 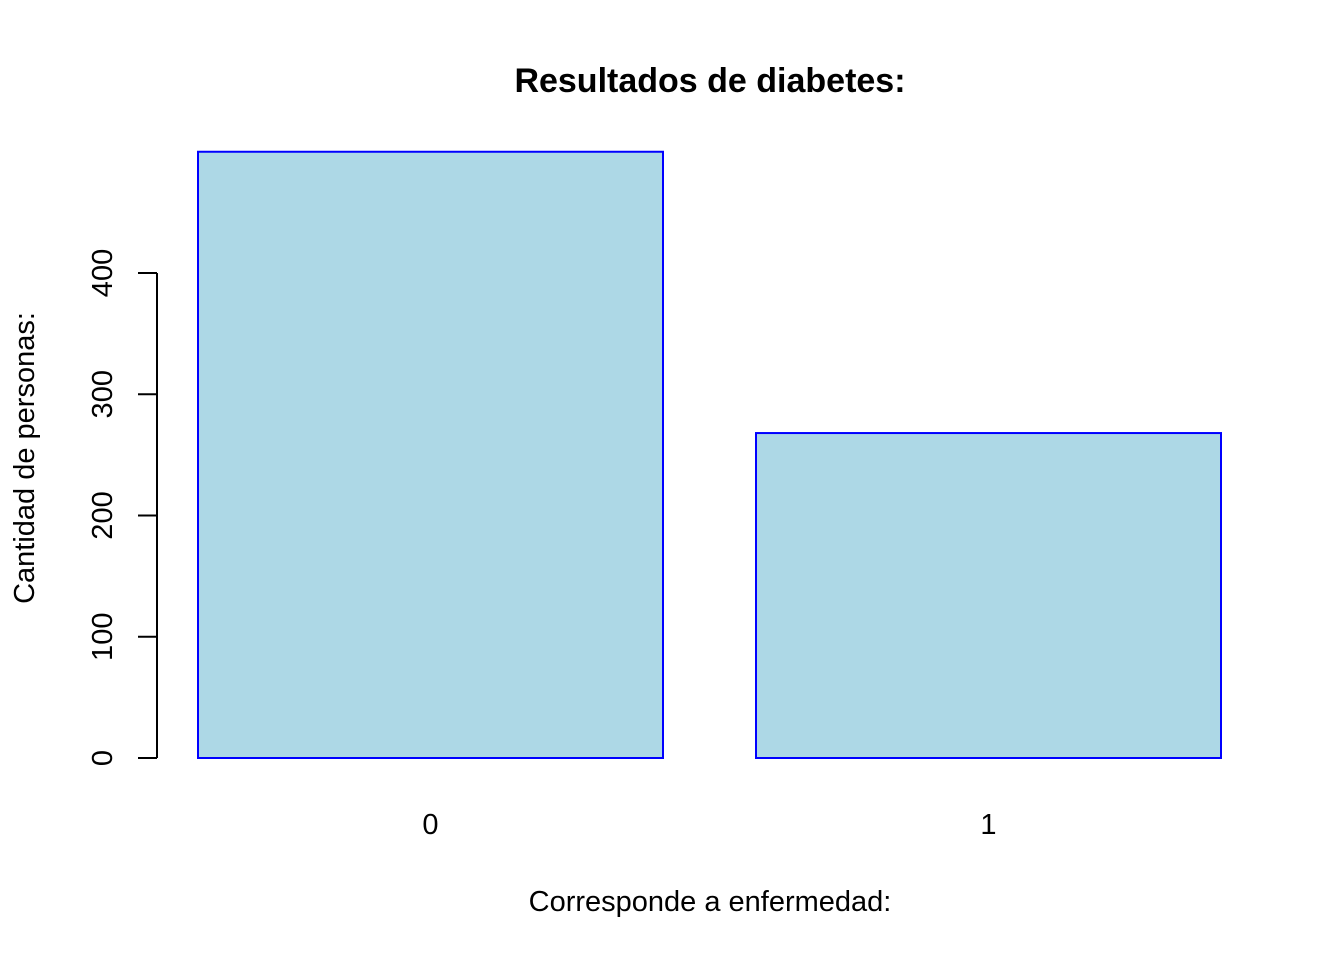 What do you see at coordinates (710, 902) in the screenshot?
I see `x-axis-label: Corresponde a enfermedad:` at bounding box center [710, 902].